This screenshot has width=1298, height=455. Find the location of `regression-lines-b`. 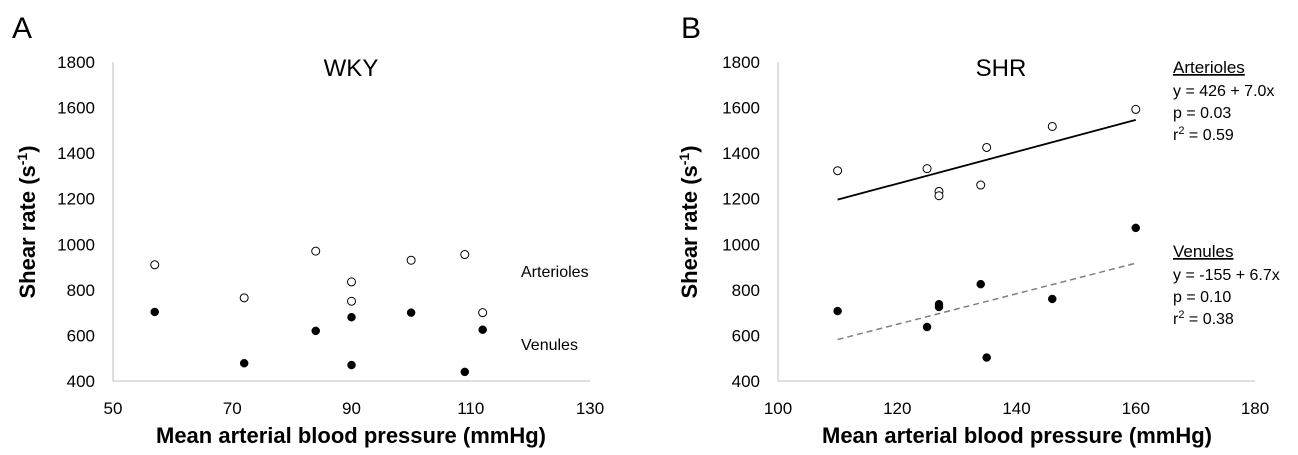

regression-lines-b is located at coordinates (986, 230).